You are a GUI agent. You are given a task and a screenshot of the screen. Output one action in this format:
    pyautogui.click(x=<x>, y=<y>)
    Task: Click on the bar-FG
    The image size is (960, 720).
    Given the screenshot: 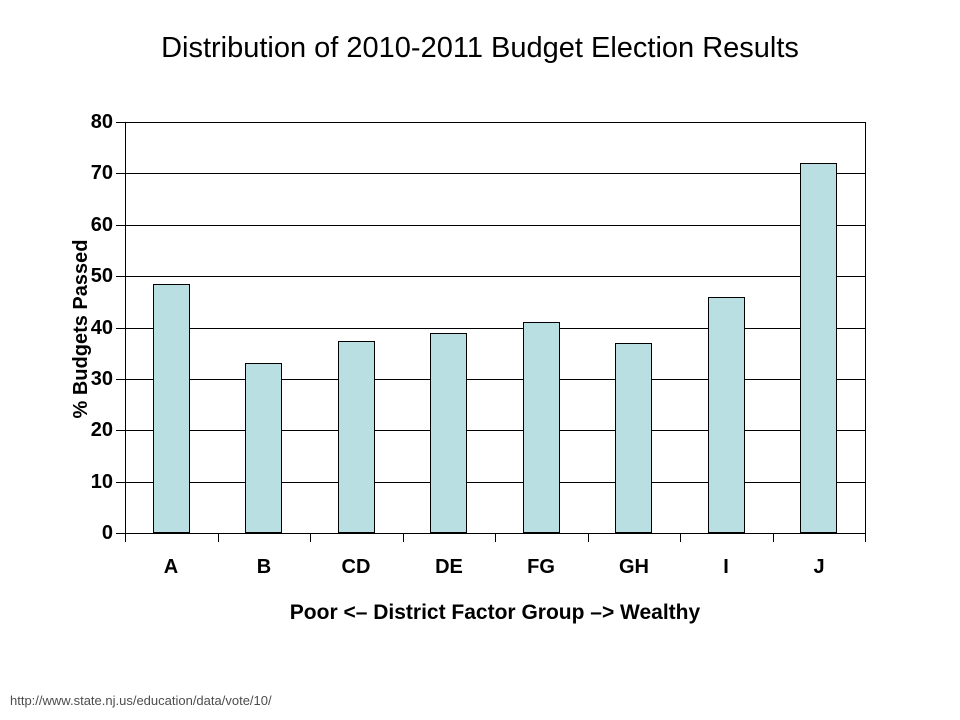 What is the action you would take?
    pyautogui.click(x=541, y=427)
    